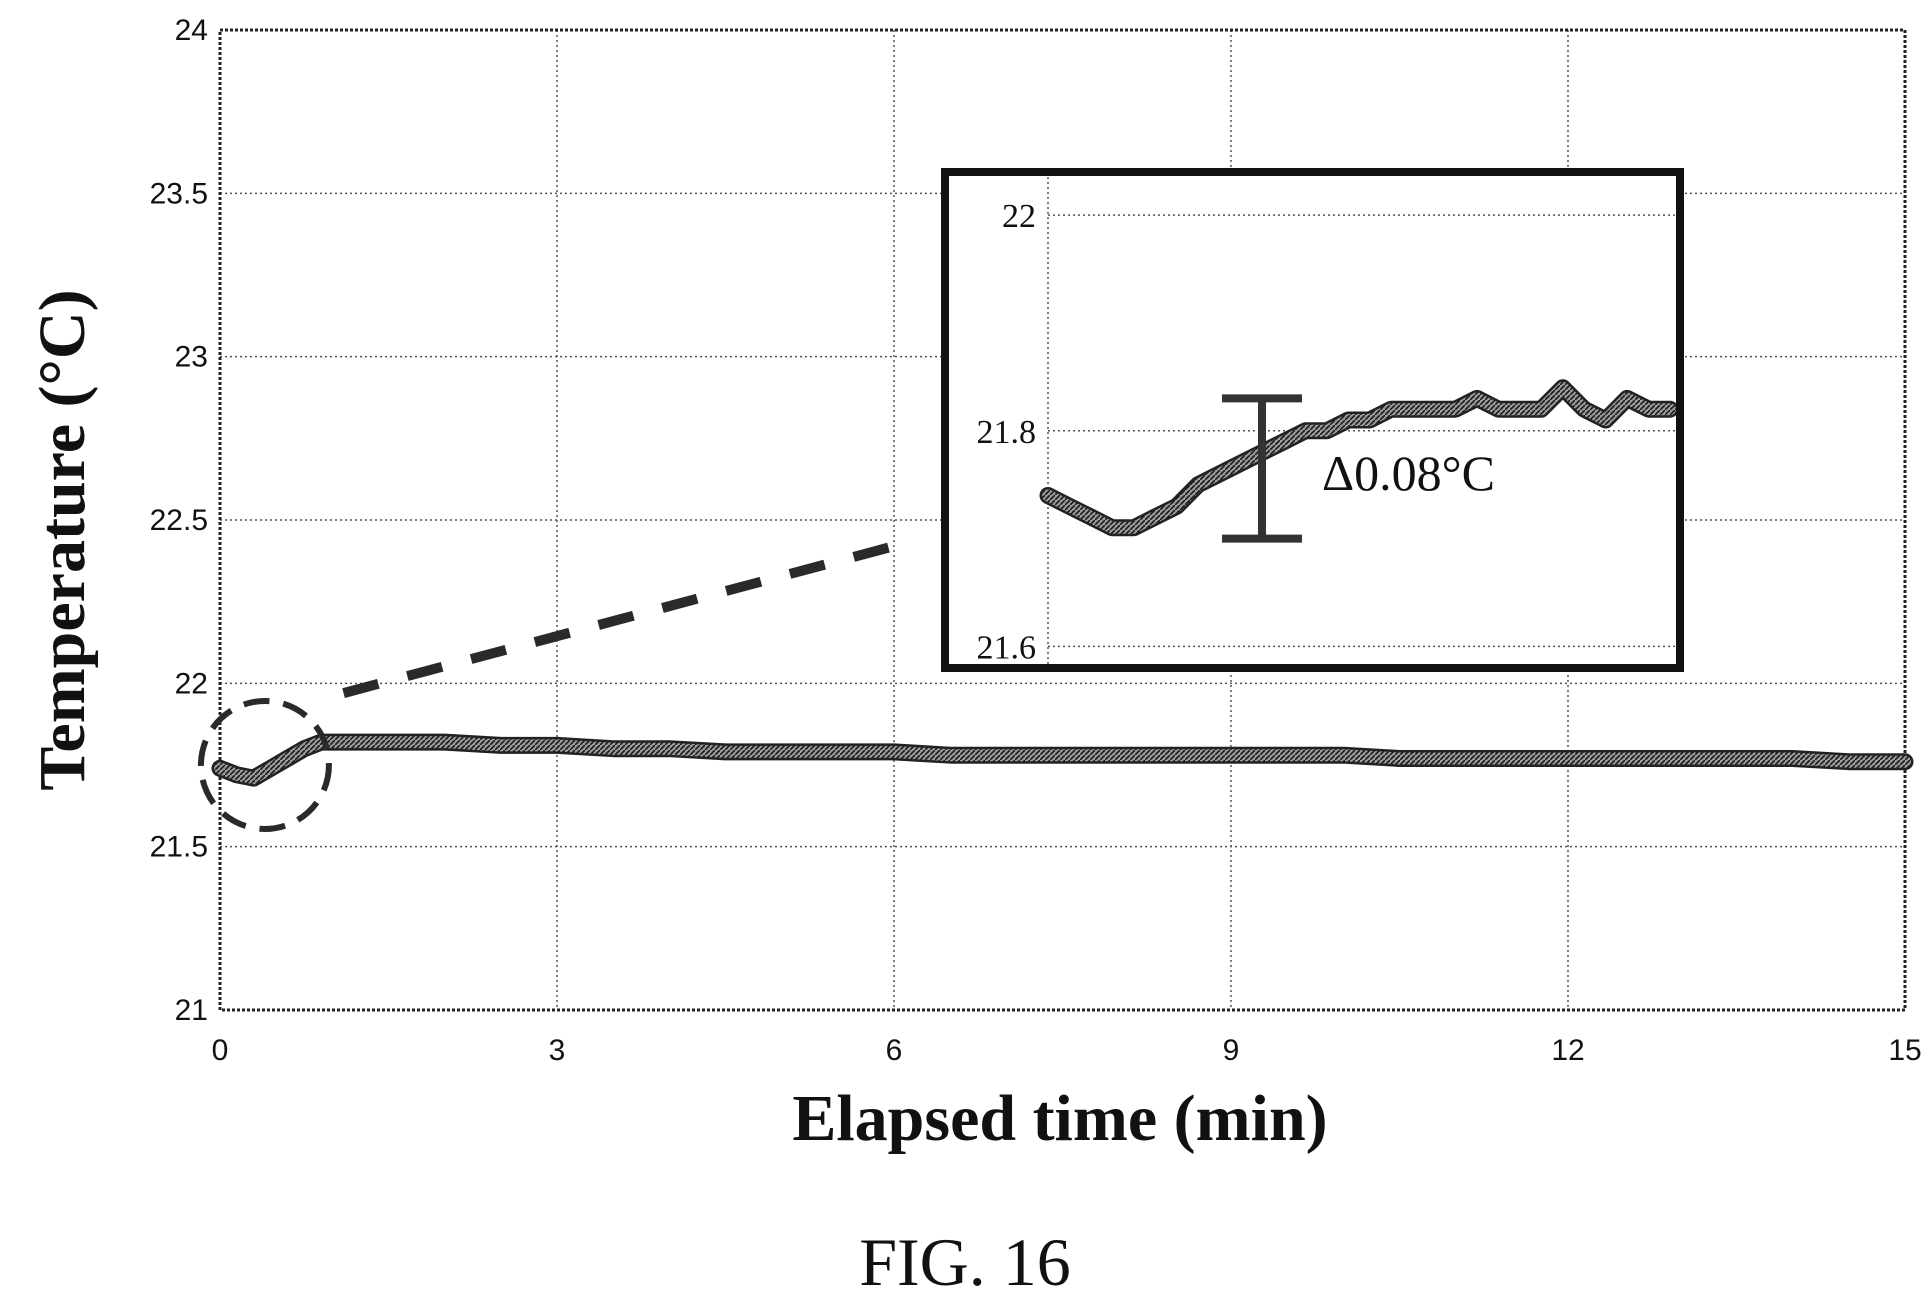 The height and width of the screenshot is (1299, 1930). I want to click on main-series, so click(1062, 760).